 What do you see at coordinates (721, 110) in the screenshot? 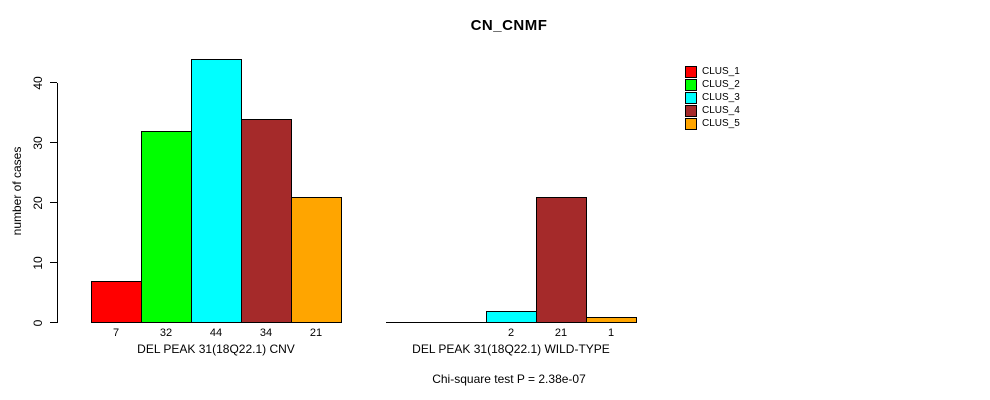
I see `legend-label: CLUS_4` at bounding box center [721, 110].